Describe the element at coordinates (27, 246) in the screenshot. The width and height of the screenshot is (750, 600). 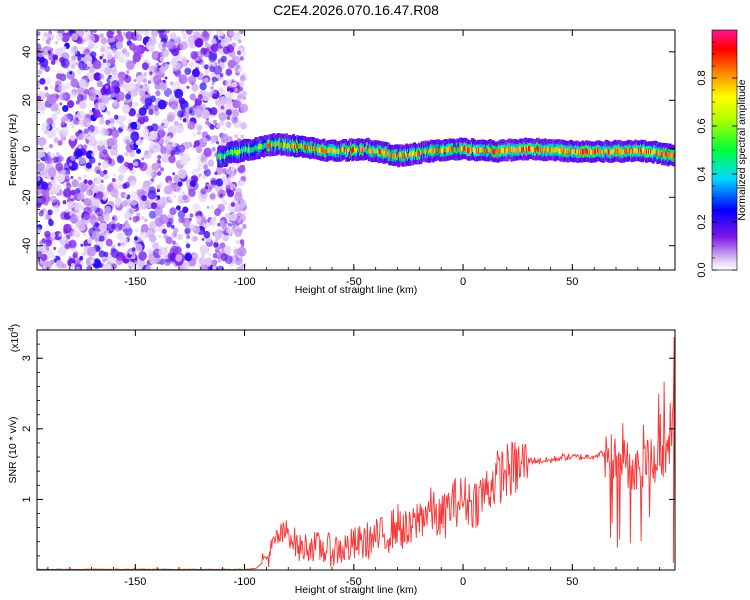
I see `heatmap-y-tick-label: -40` at that location.